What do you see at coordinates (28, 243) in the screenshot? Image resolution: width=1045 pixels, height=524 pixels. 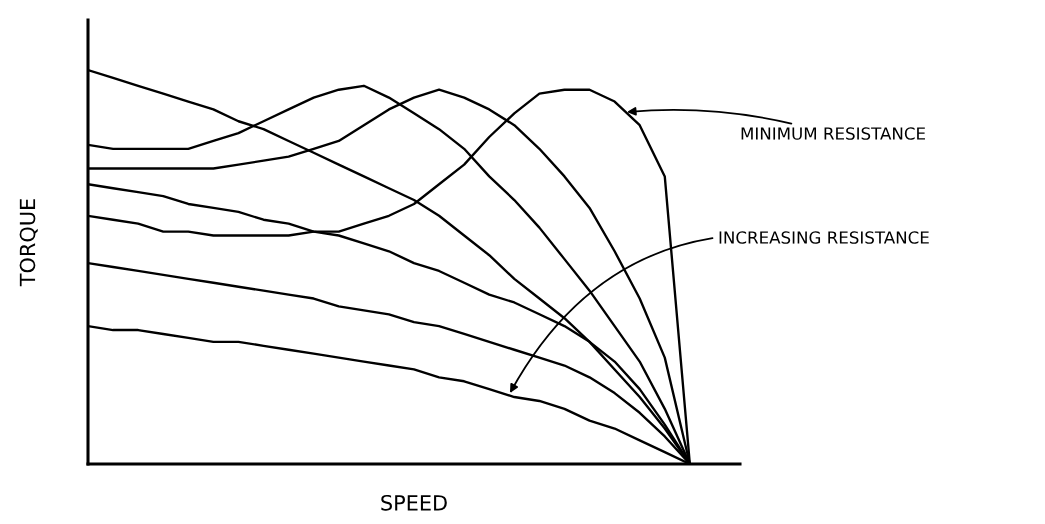 I see `y-axis-title: TORQUE` at bounding box center [28, 243].